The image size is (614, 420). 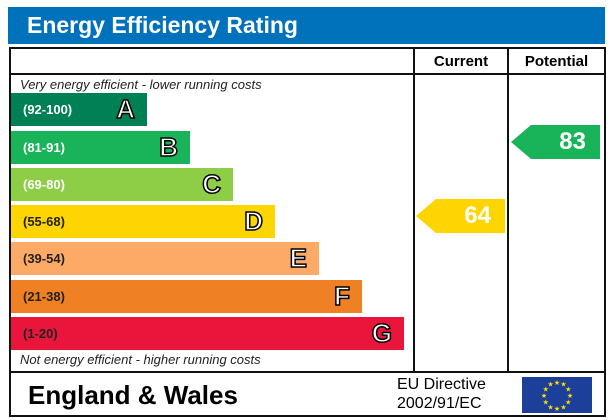 What do you see at coordinates (133, 395) in the screenshot?
I see `region-label: England & Wales` at bounding box center [133, 395].